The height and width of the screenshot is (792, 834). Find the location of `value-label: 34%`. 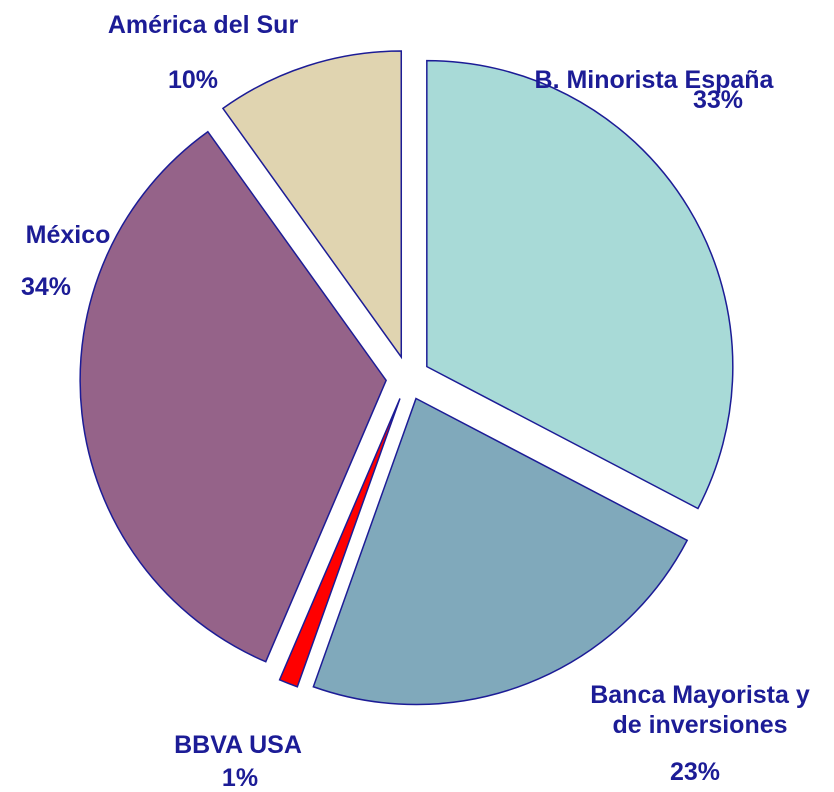

value-label: 34% is located at coordinates (46, 287).